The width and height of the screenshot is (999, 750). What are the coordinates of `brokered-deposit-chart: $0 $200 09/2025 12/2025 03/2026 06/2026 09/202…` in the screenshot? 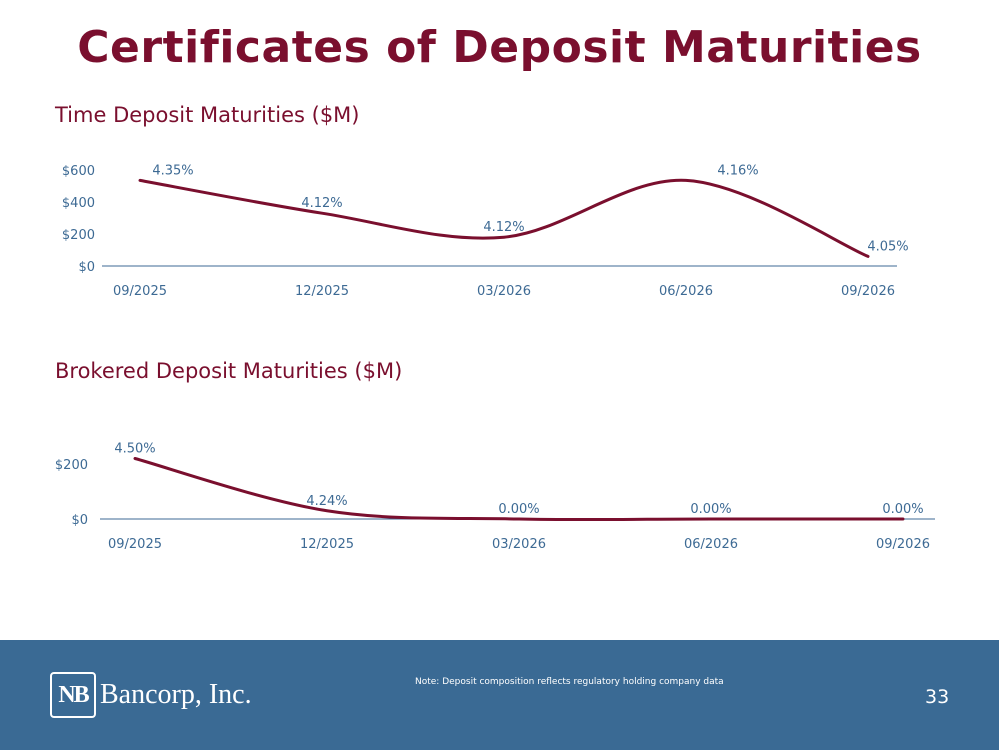 It's located at (495, 497).